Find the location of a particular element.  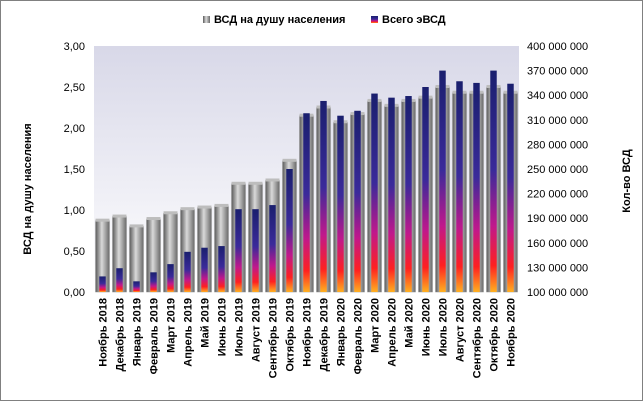

y-axis-left-ticks: 0,00 0,50 1,00 1,50 2,00 2,50 3,00 is located at coordinates (74, 170).